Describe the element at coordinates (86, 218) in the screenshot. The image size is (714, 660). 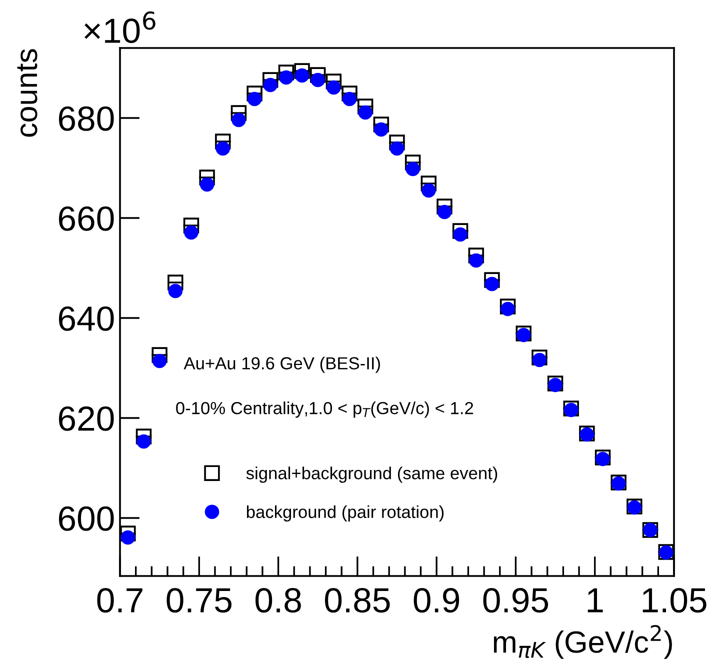
I see `y-tick-label: 660` at that location.